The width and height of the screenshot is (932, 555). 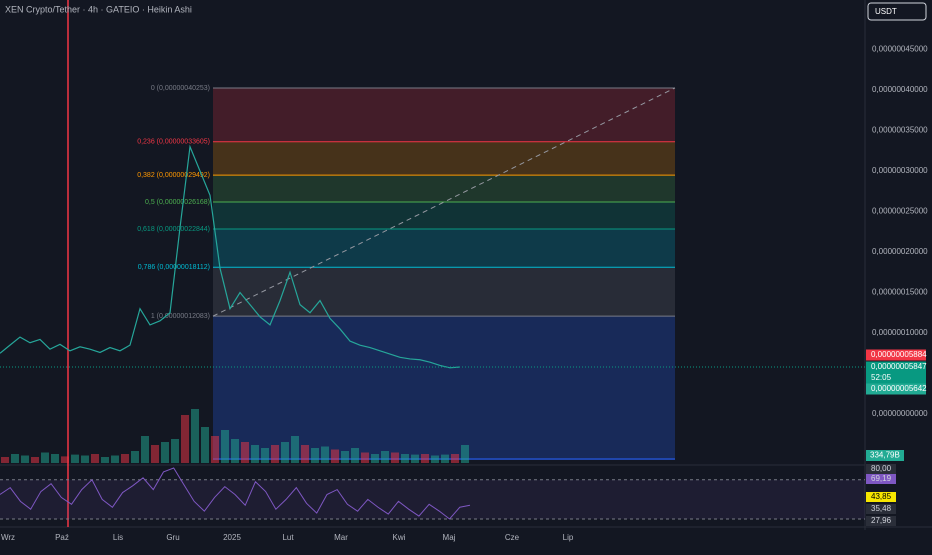 What do you see at coordinates (899, 388) in the screenshot?
I see `price-tag: 0,00000005642` at bounding box center [899, 388].